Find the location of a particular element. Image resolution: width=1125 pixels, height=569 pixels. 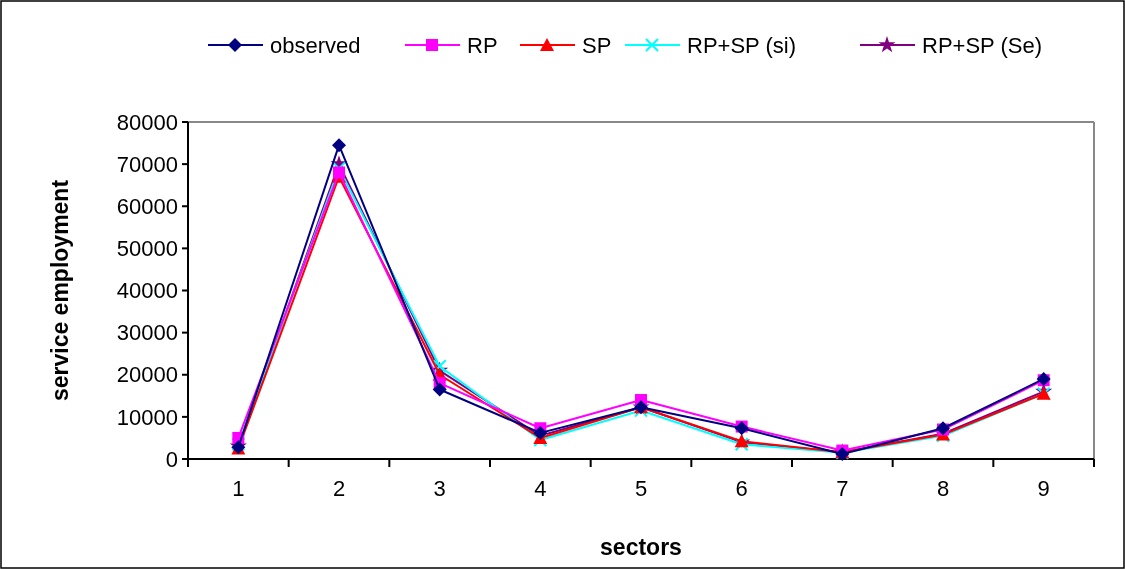

x-tick-label: 8 is located at coordinates (943, 488).